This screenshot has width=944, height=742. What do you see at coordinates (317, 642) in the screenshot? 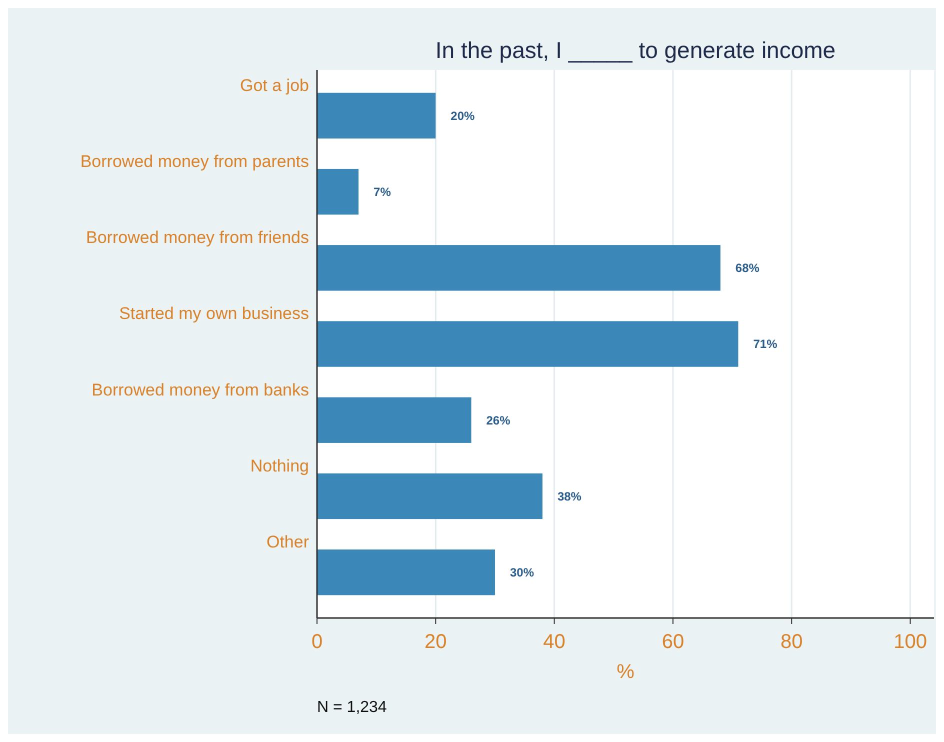
I see `x-tick-label: 0` at bounding box center [317, 642].